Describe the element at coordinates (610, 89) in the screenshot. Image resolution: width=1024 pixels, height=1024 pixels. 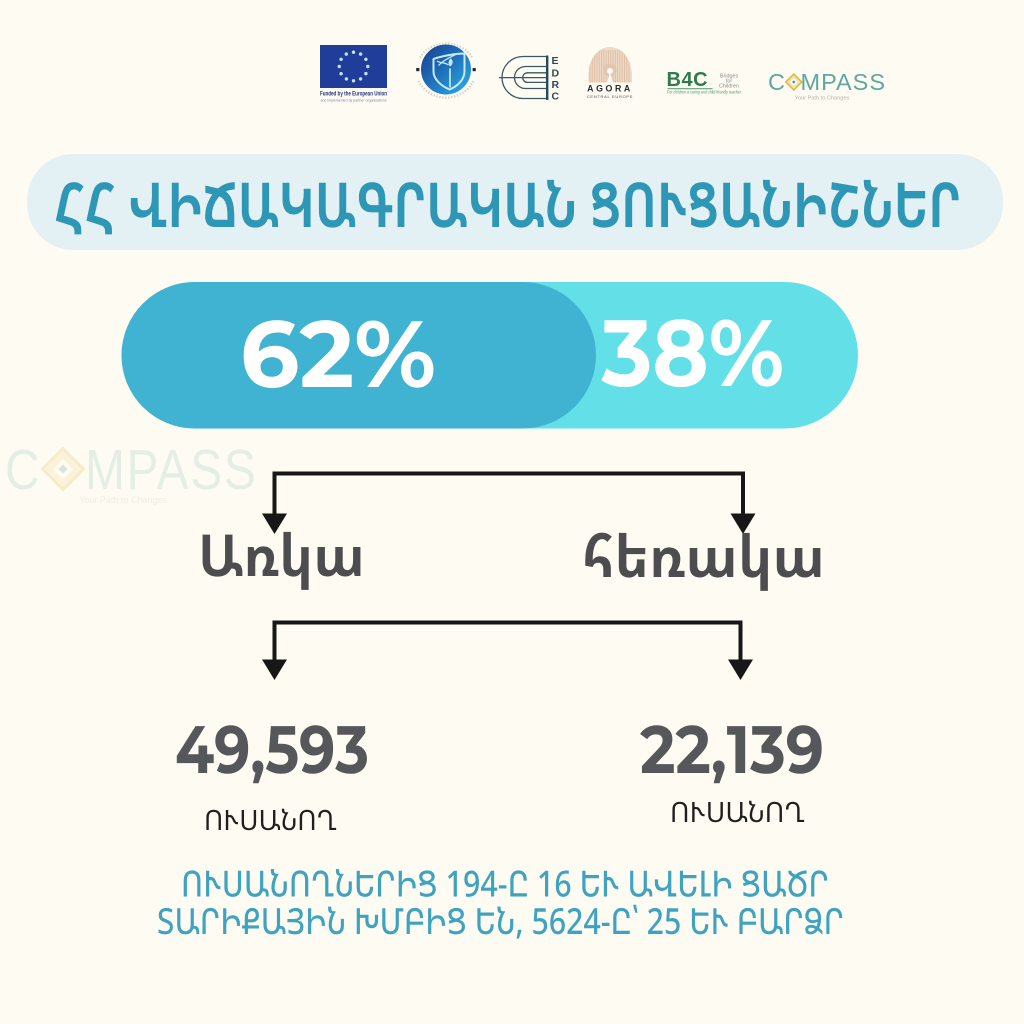
I see `svg-text: AGORA` at that location.